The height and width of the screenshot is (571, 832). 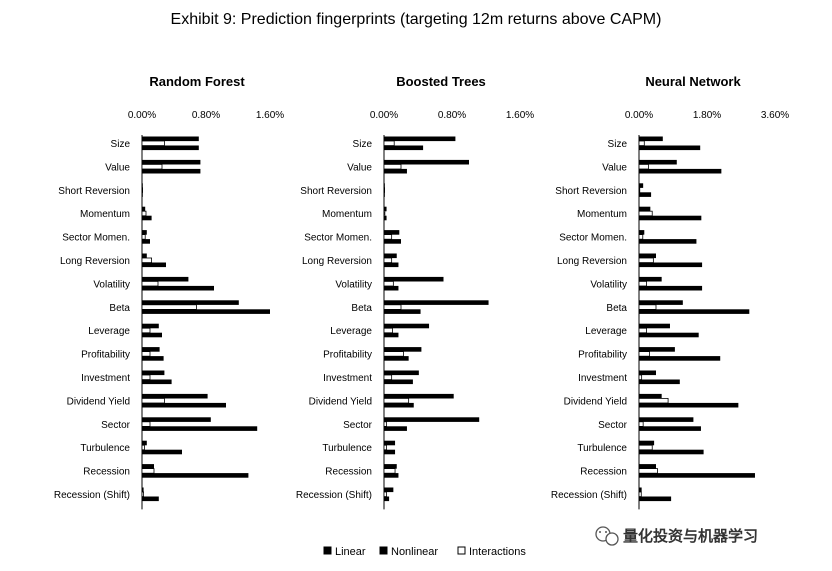 What do you see at coordinates (441, 81) in the screenshot?
I see `panel-title: Boosted Trees` at bounding box center [441, 81].